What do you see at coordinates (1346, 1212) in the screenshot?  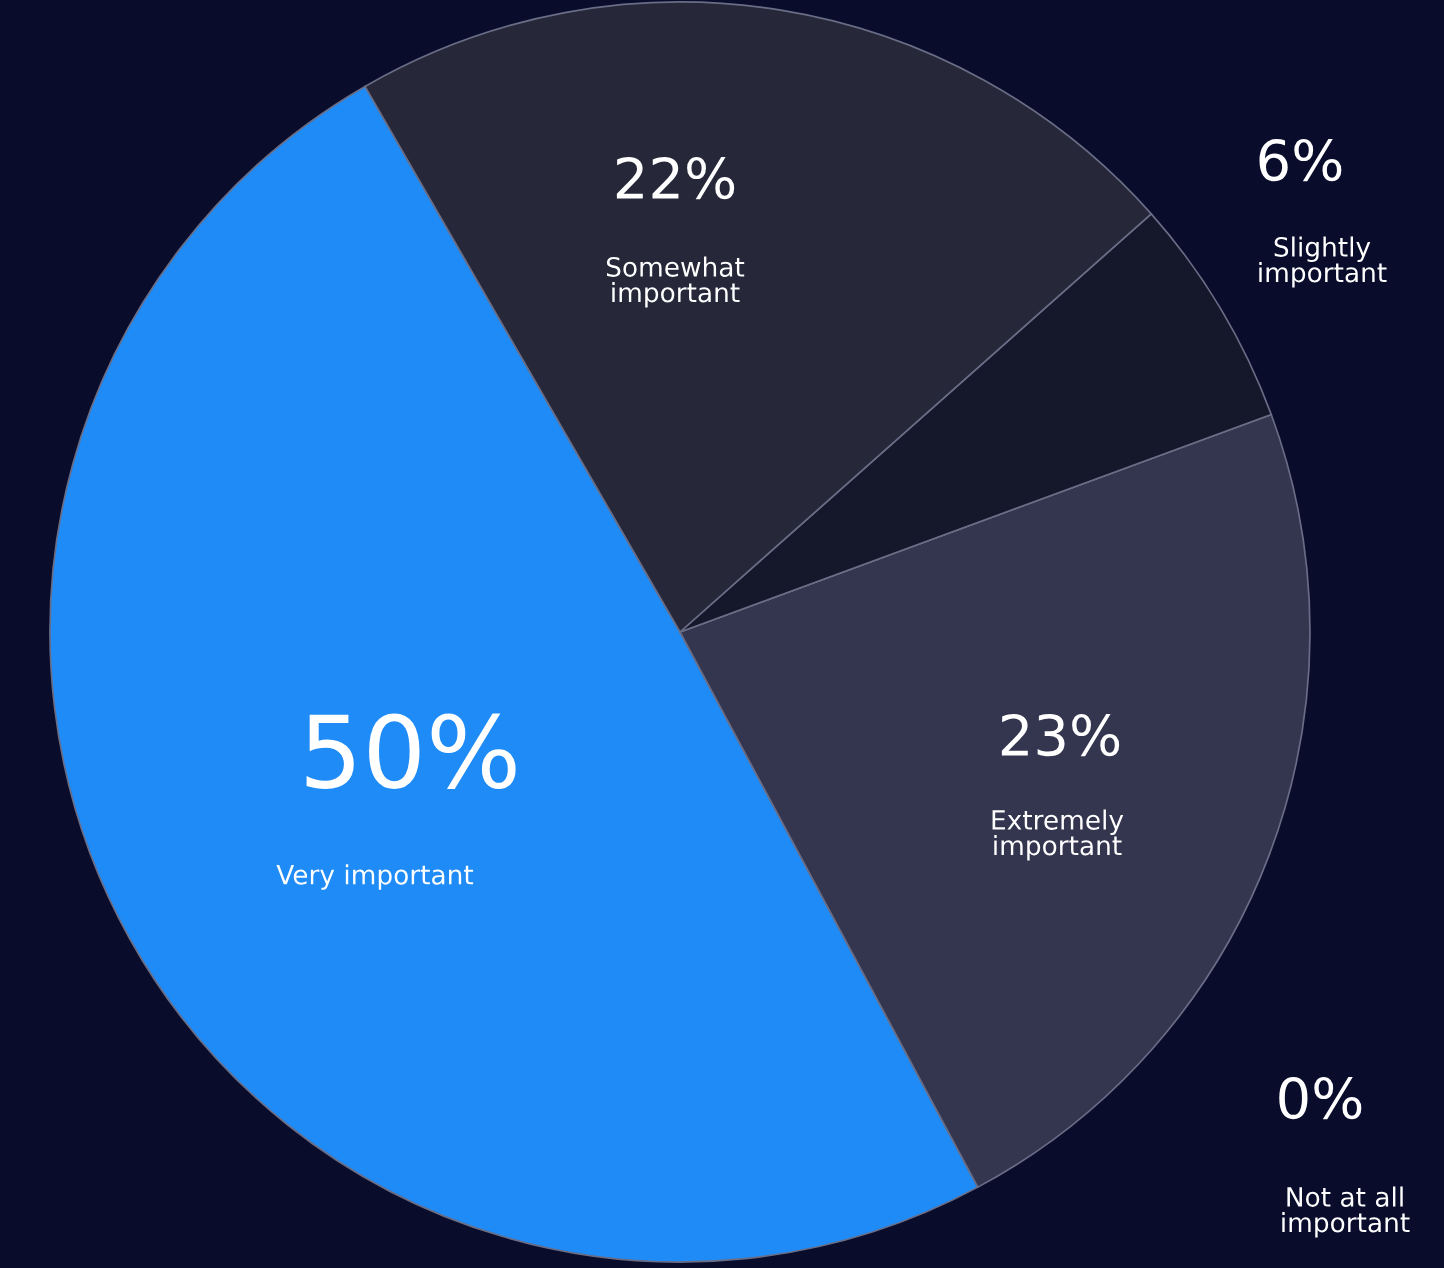 I see `category-label: Not at all important` at bounding box center [1346, 1212].